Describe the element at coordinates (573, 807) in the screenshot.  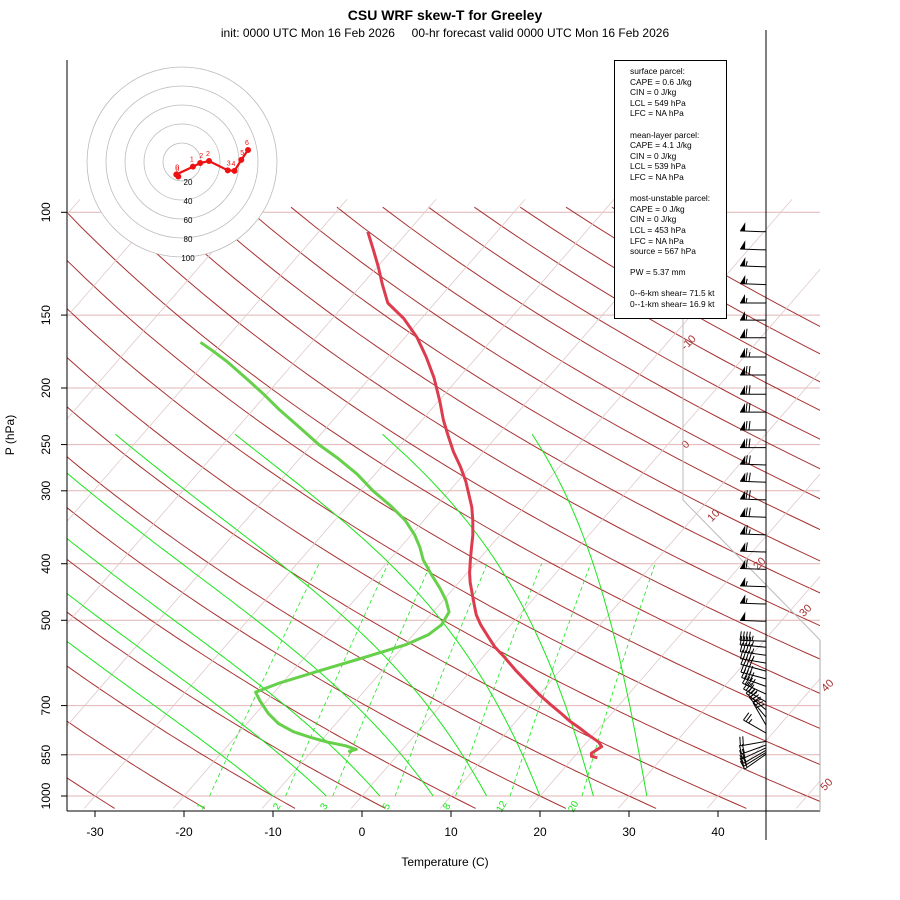
I see `mixing-ratio-label: 20` at that location.